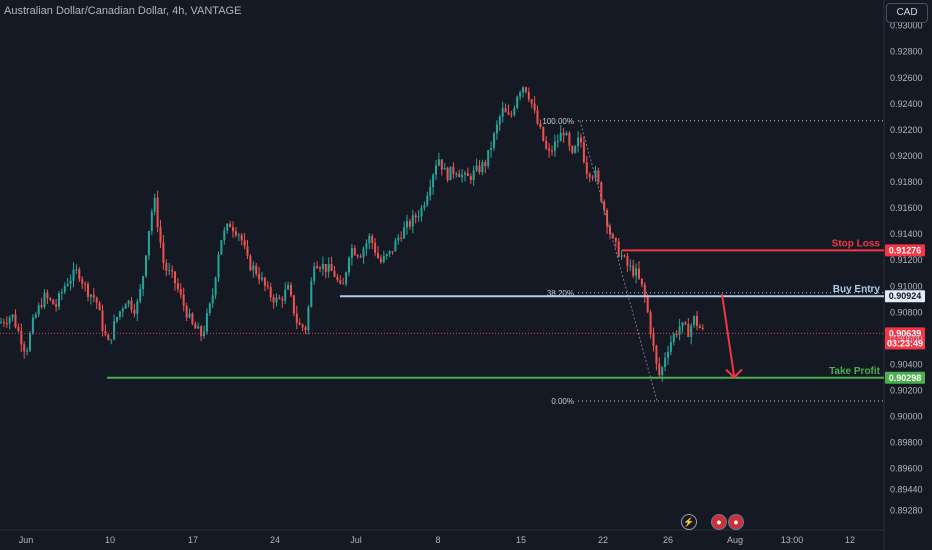  Describe the element at coordinates (906, 510) in the screenshot. I see `y-tick-label: 0.89280` at that location.